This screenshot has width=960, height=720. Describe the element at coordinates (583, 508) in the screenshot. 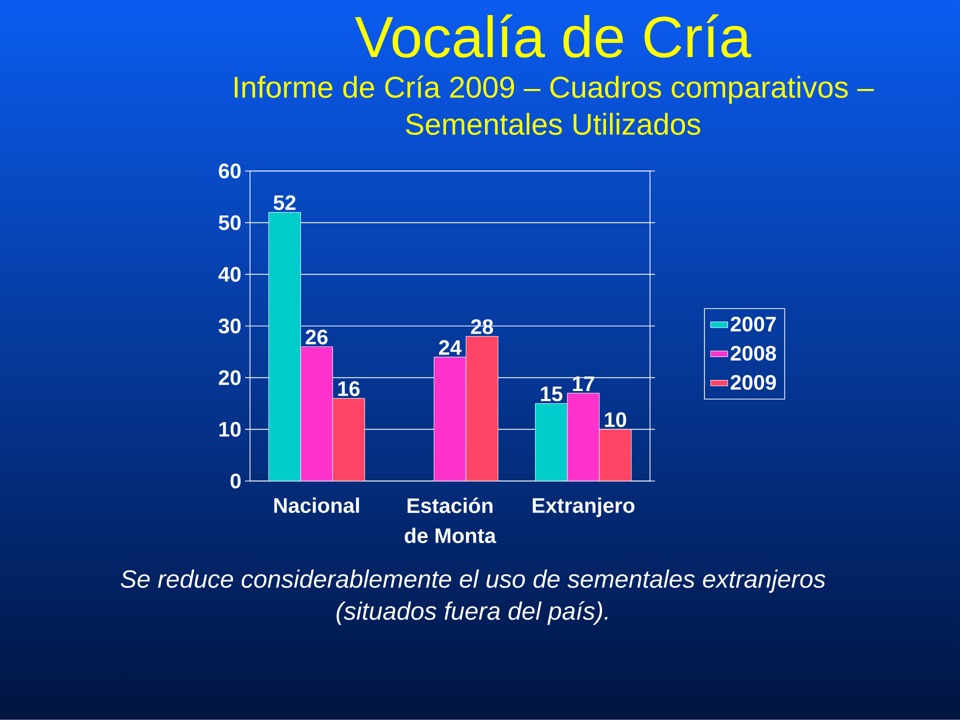

I see `x-tick-label: Extranjero` at that location.